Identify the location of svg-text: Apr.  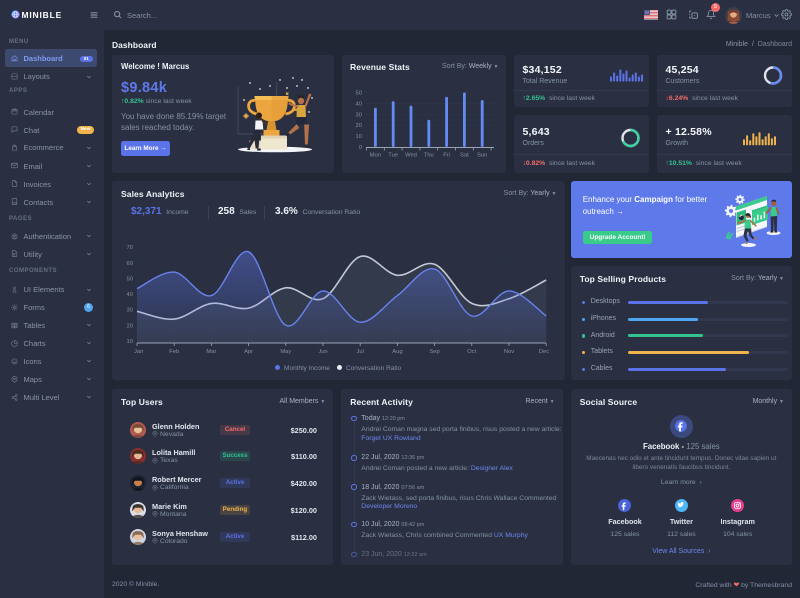
(248, 352).